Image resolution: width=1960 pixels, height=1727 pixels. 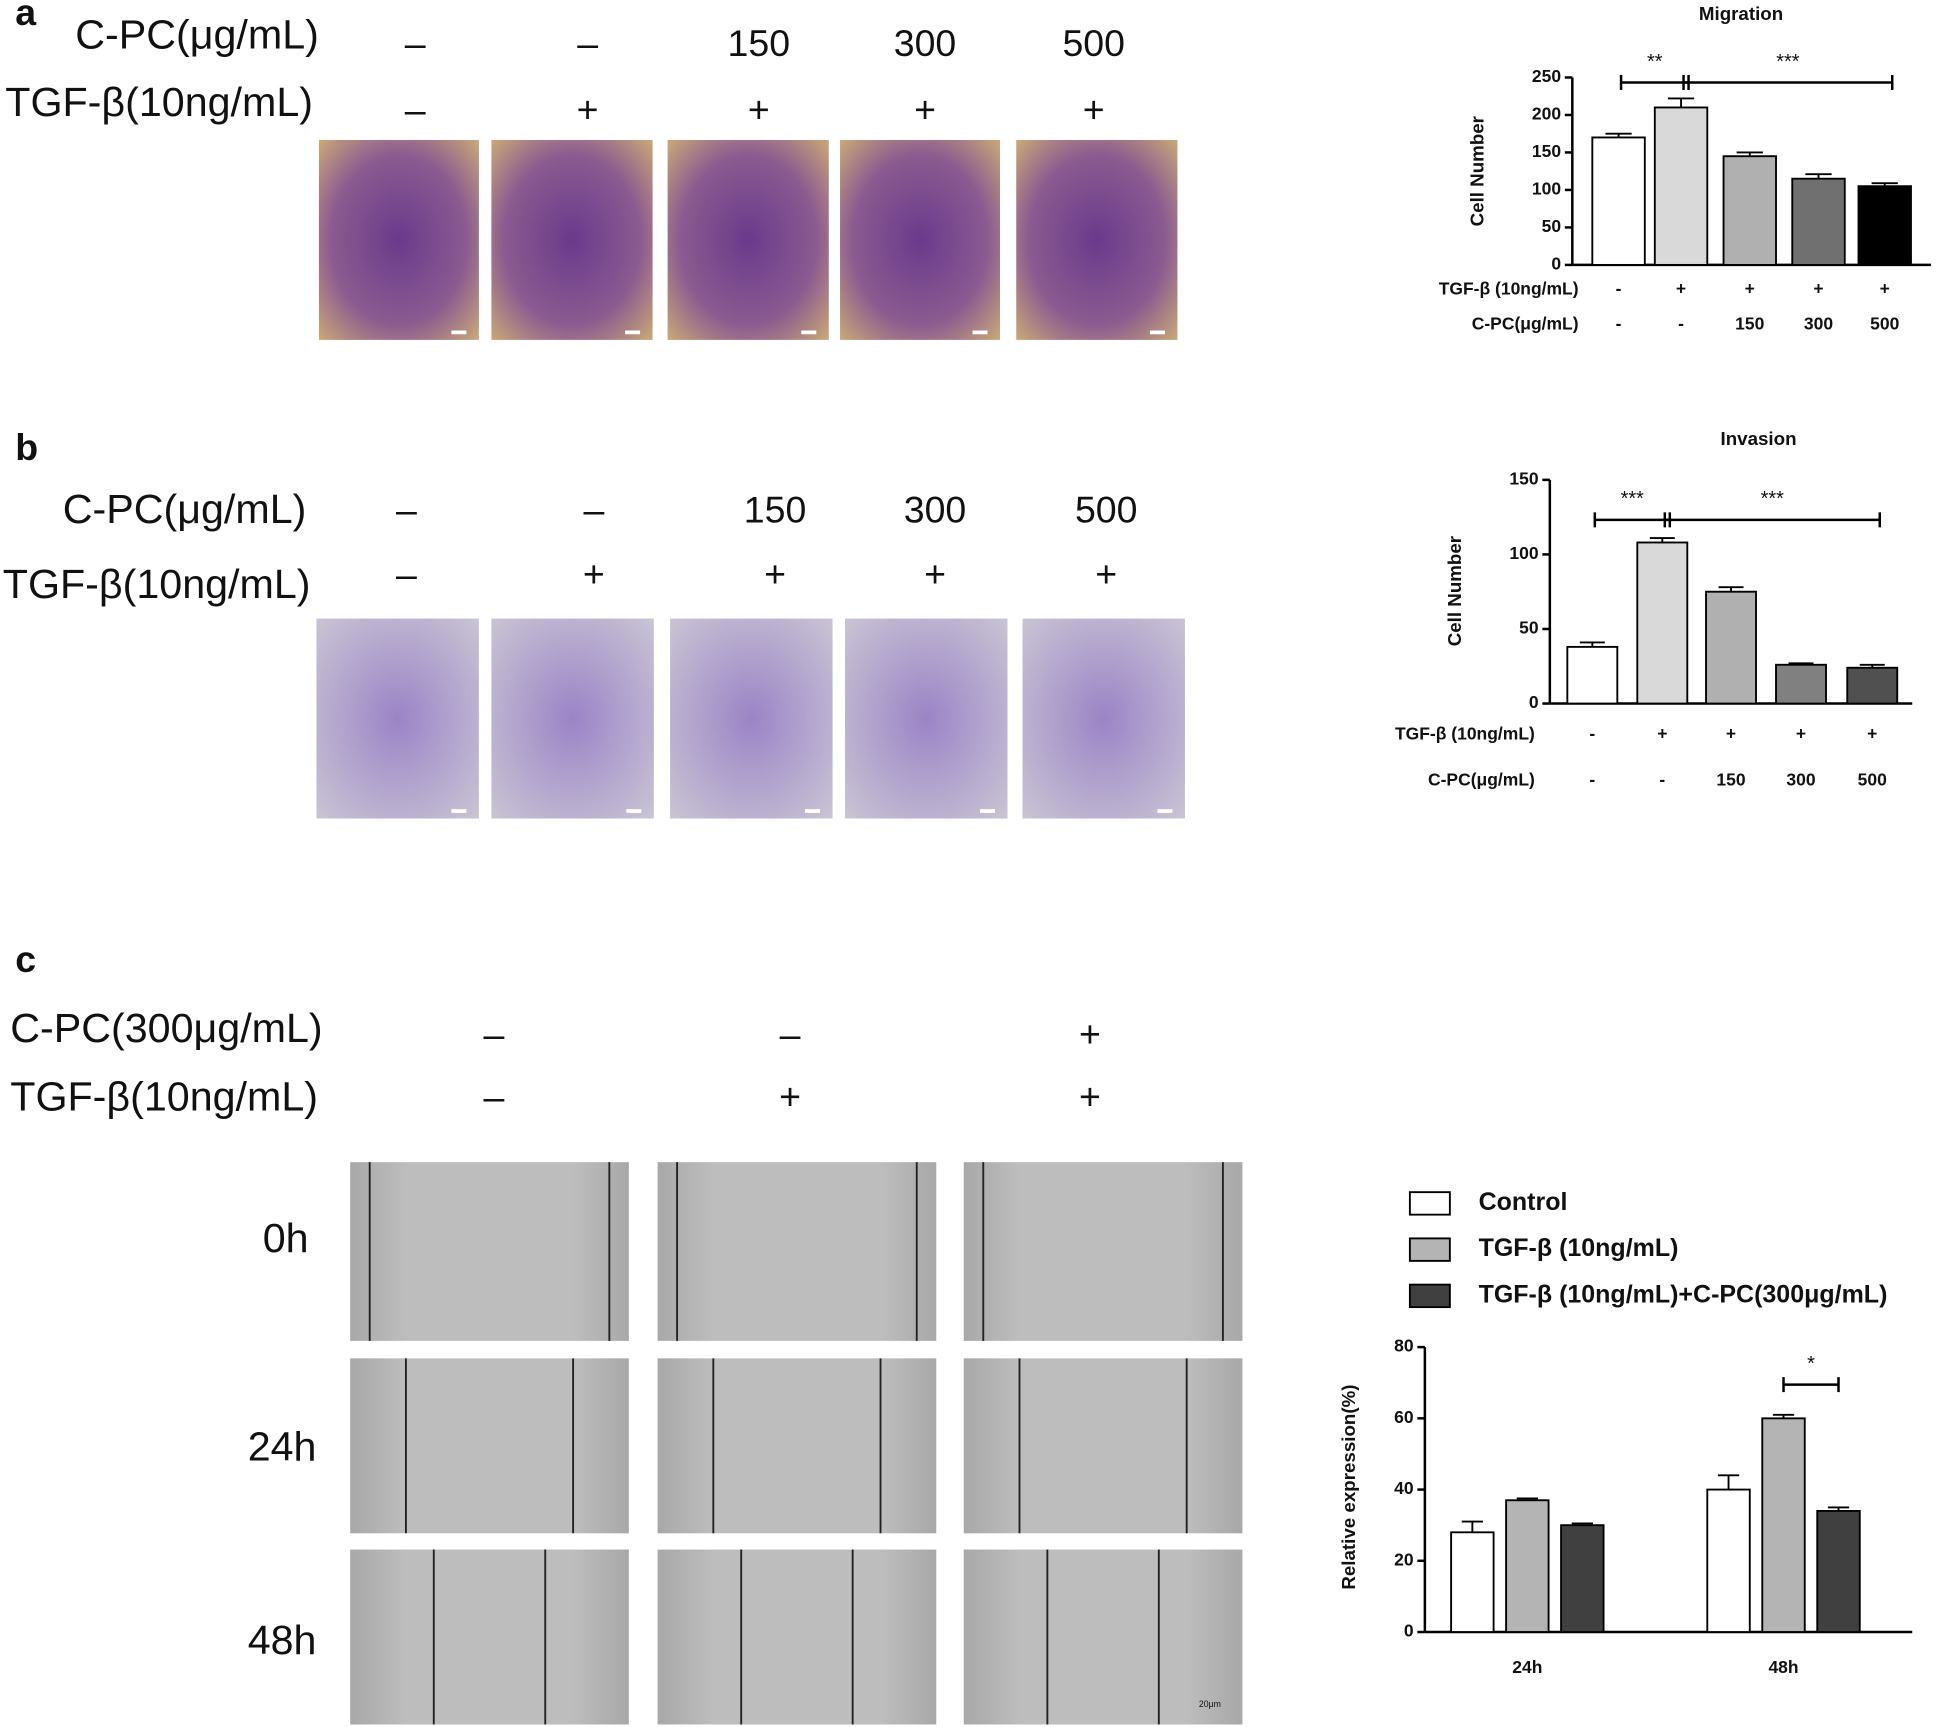 I want to click on legend-label: TGF-β (10ng/mL)+C-PC(300μg/mL), so click(x=1683, y=1294).